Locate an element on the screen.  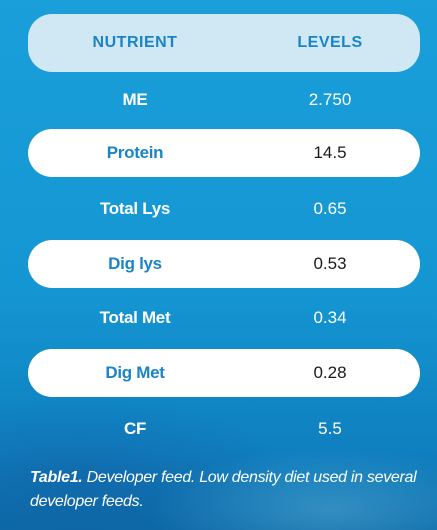
nutrient-name: ME is located at coordinates (135, 99).